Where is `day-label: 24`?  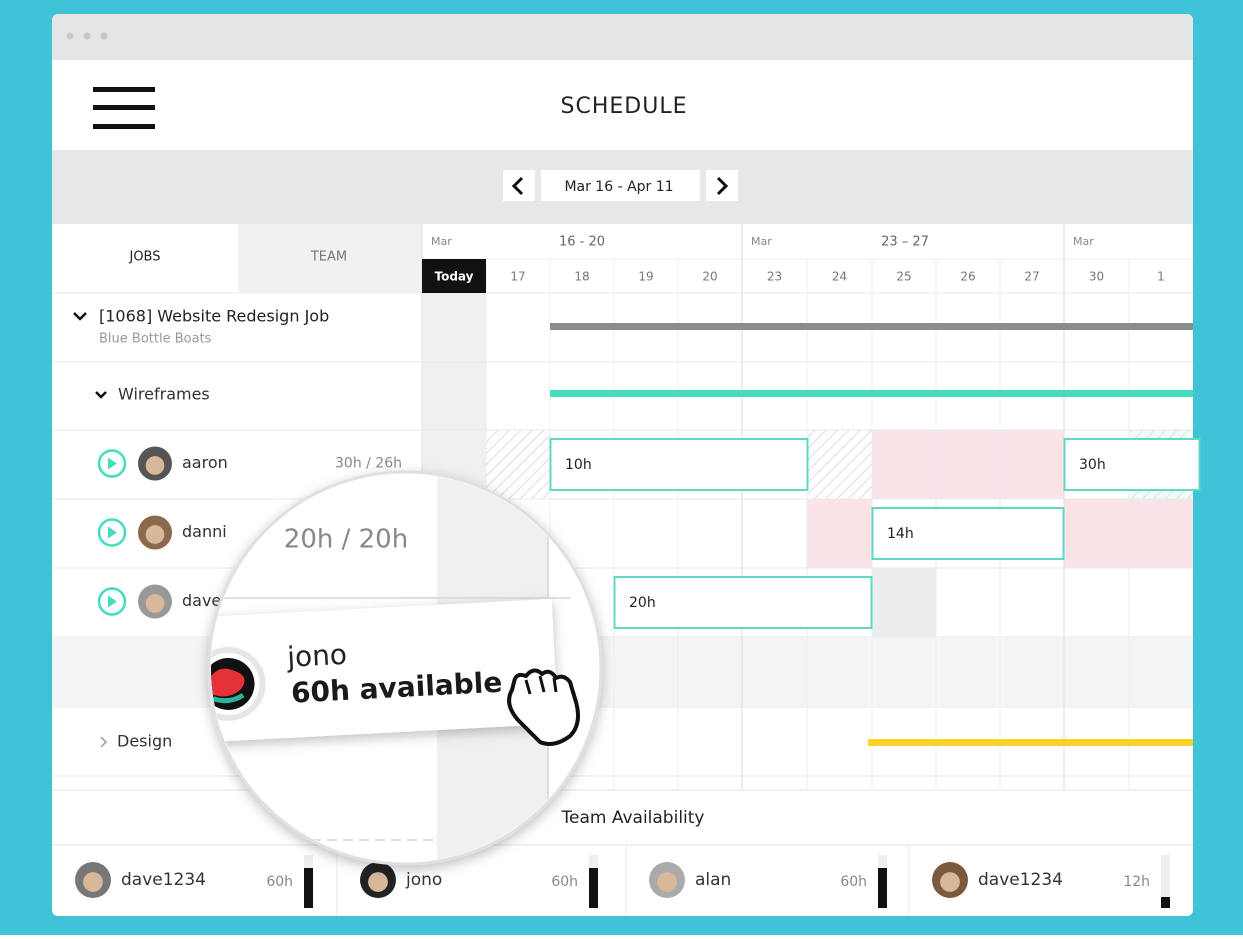
day-label: 24 is located at coordinates (839, 277).